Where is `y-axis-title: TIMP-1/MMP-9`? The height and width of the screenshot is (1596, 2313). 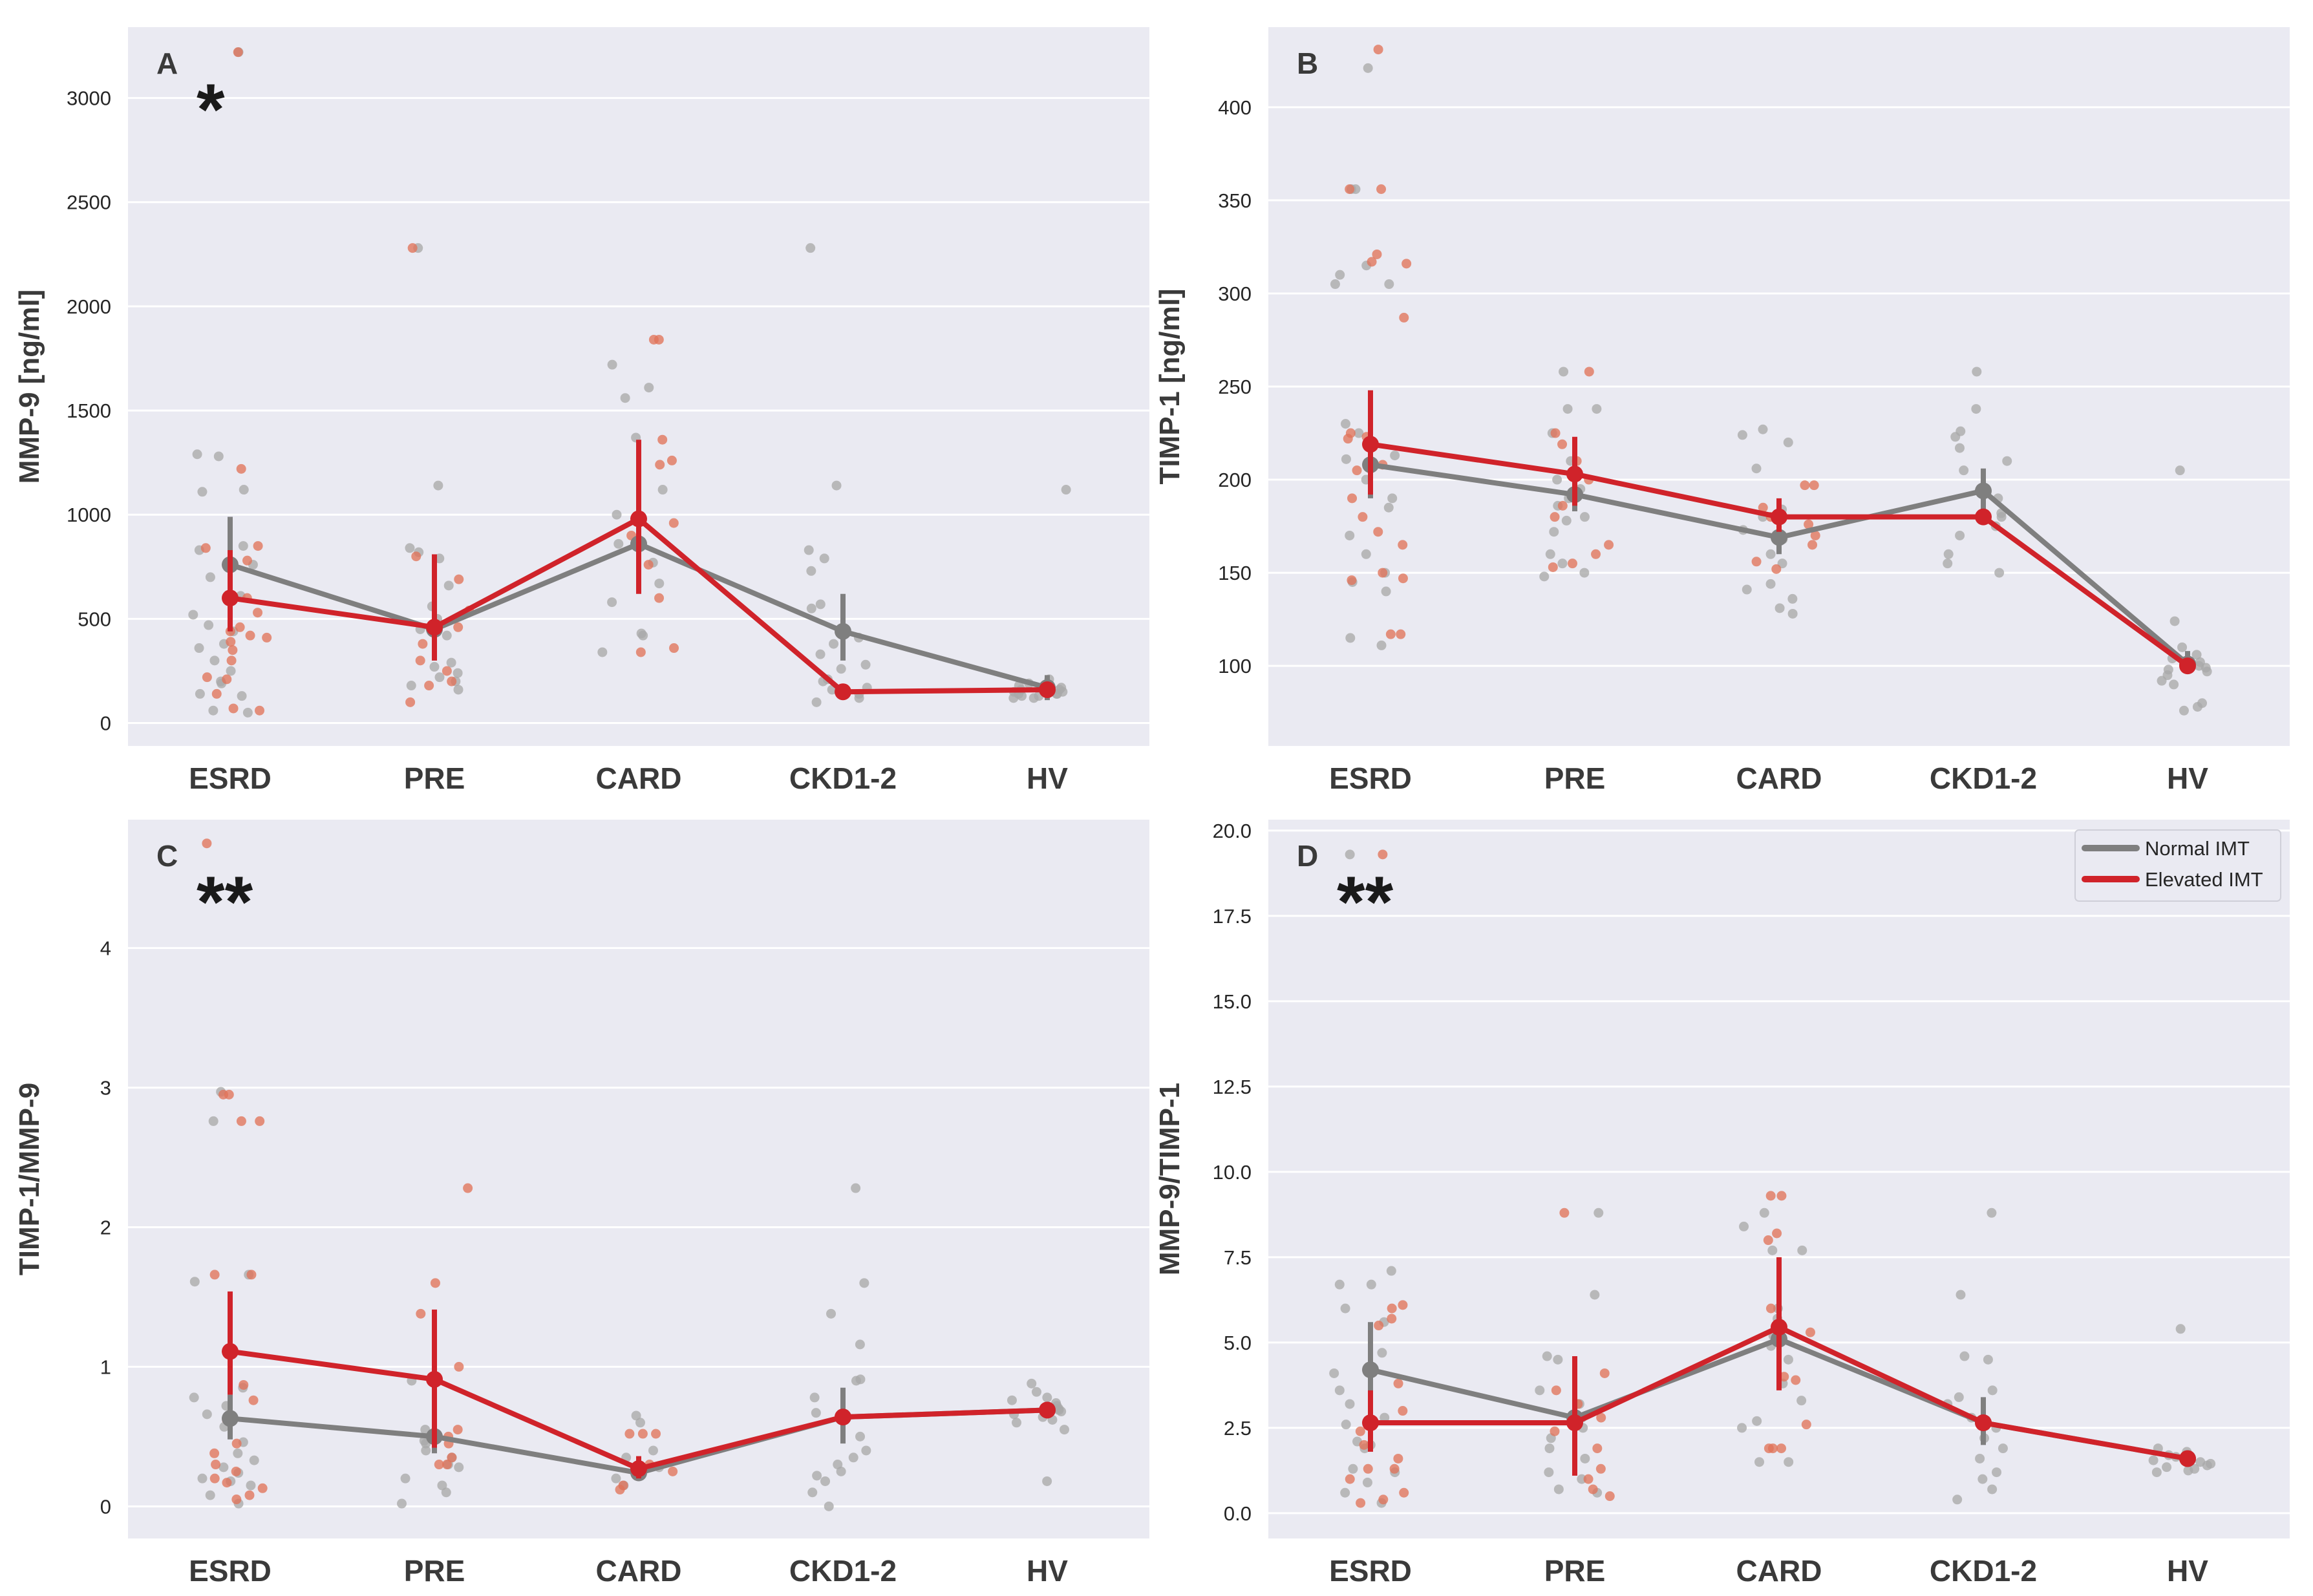 y-axis-title: TIMP-1/MMP-9 is located at coordinates (30, 1179).